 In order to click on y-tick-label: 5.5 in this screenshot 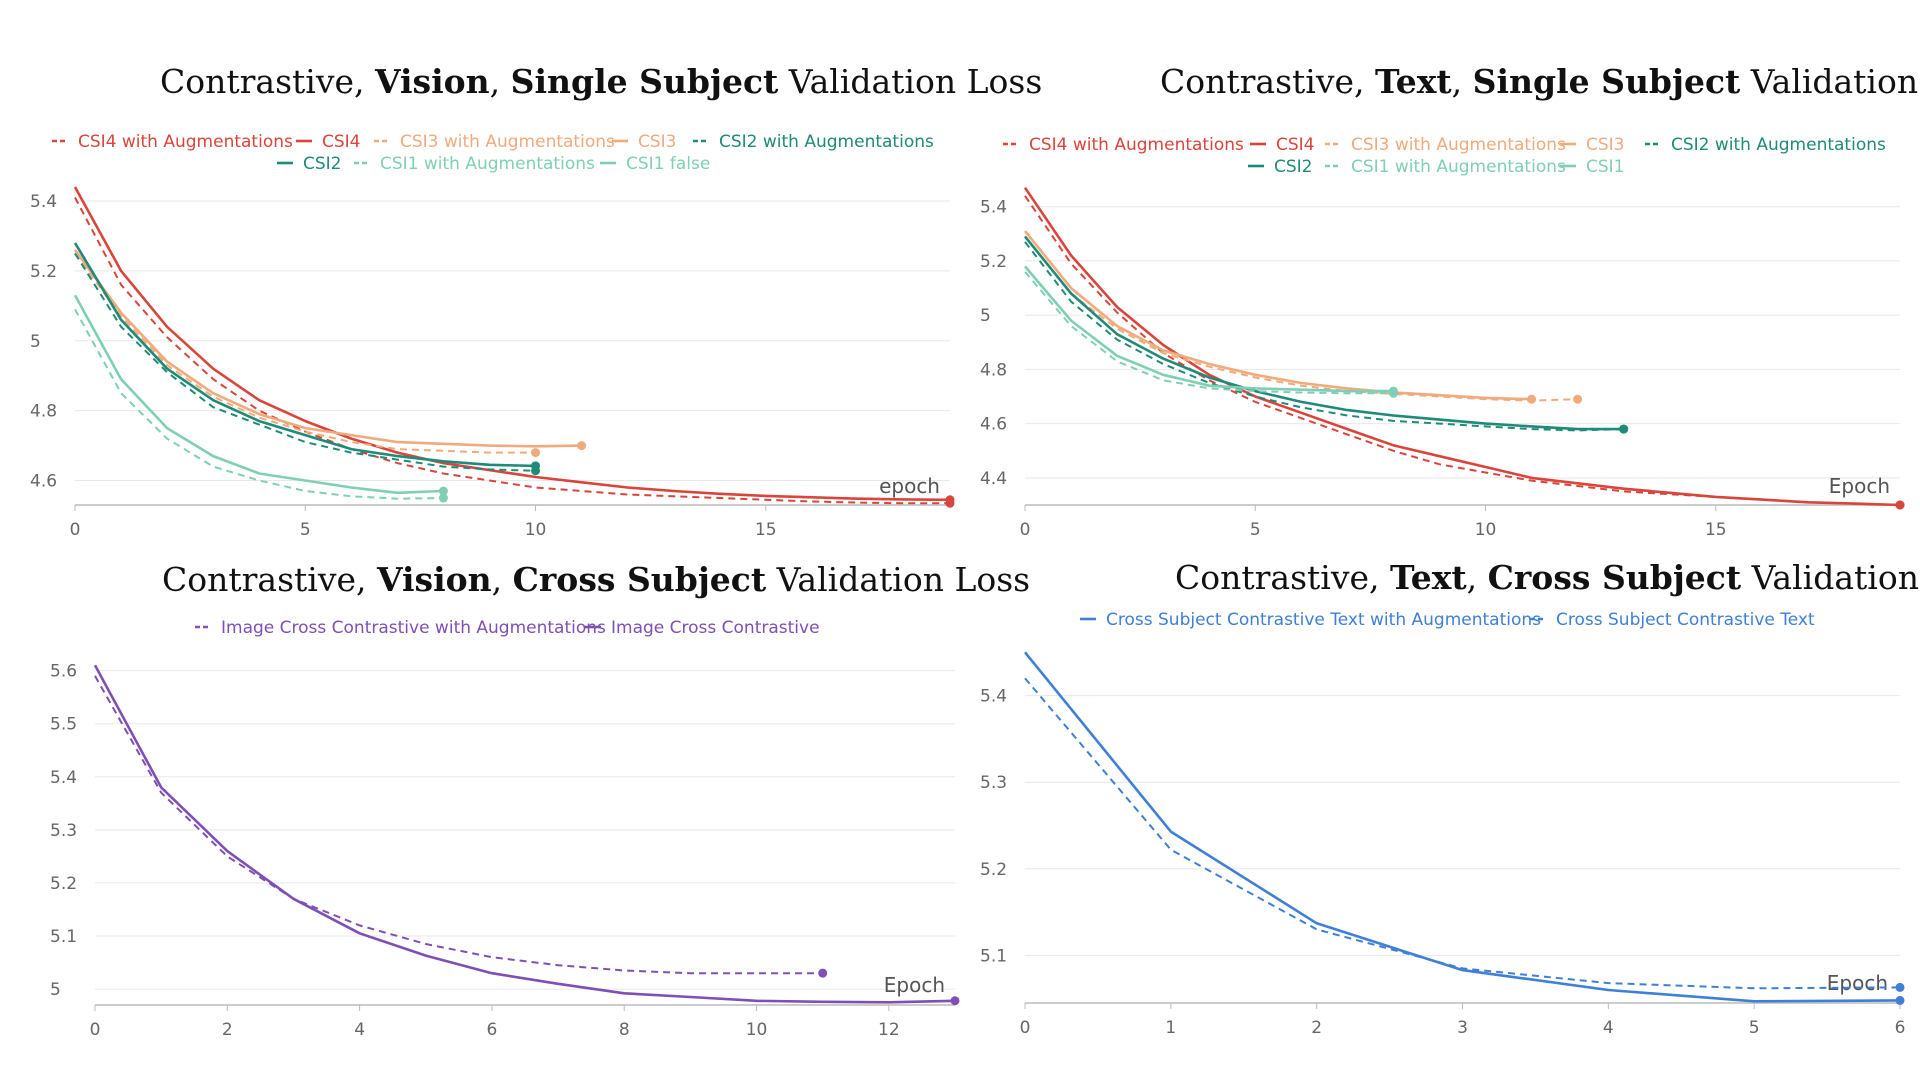, I will do `click(63, 725)`.